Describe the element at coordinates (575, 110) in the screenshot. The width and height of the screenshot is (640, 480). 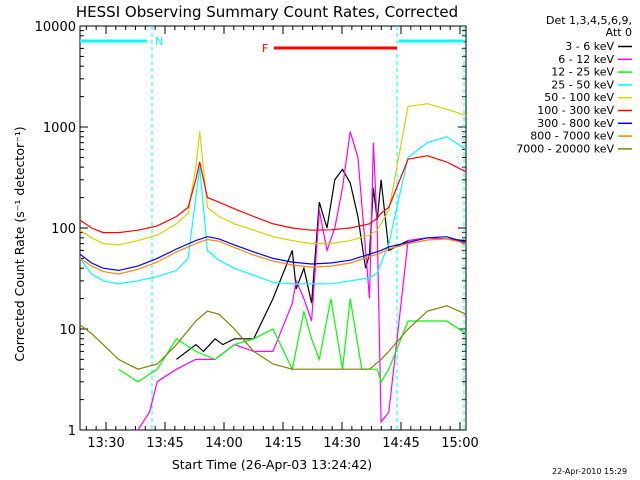
I see `legend-label: 100 - 300 keV` at that location.